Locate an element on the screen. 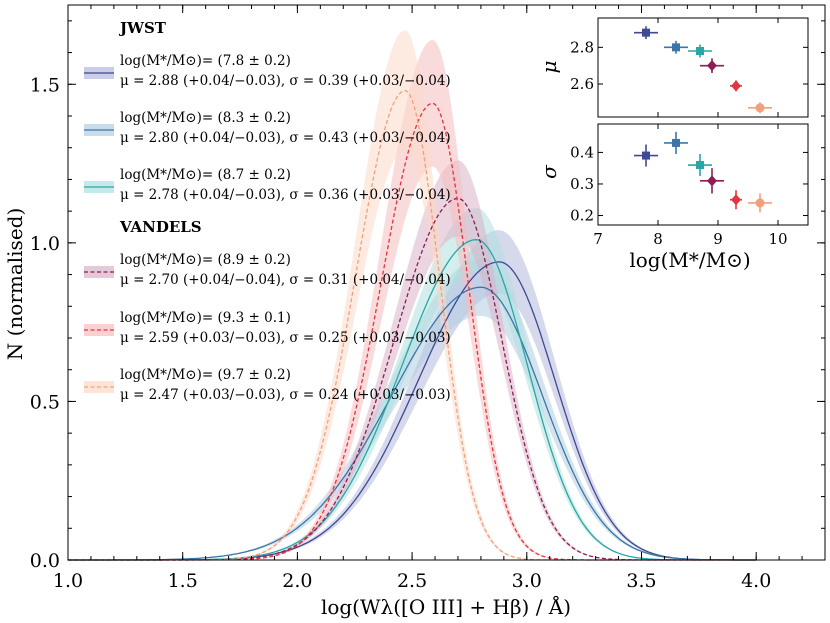  inset-x-tick-label: 10 is located at coordinates (777, 239).